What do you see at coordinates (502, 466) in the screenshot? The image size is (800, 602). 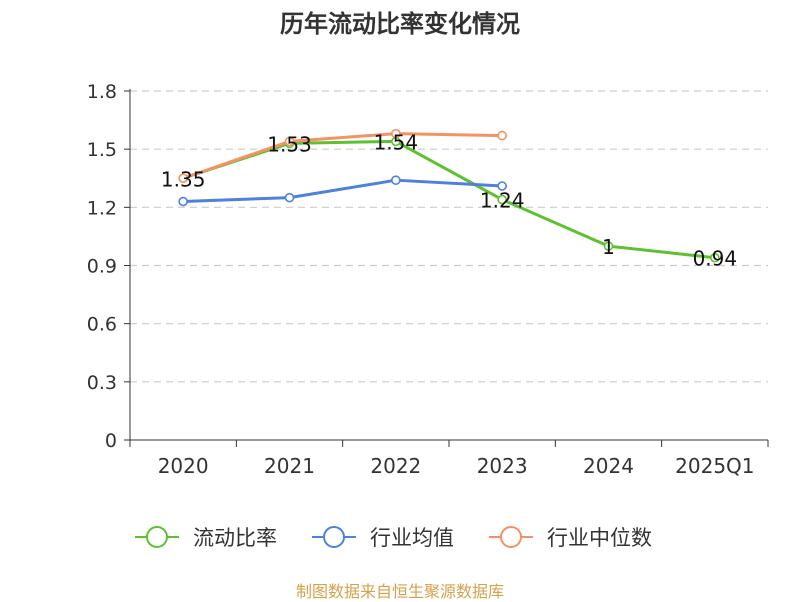 I see `x-tick-label: 2023` at bounding box center [502, 466].